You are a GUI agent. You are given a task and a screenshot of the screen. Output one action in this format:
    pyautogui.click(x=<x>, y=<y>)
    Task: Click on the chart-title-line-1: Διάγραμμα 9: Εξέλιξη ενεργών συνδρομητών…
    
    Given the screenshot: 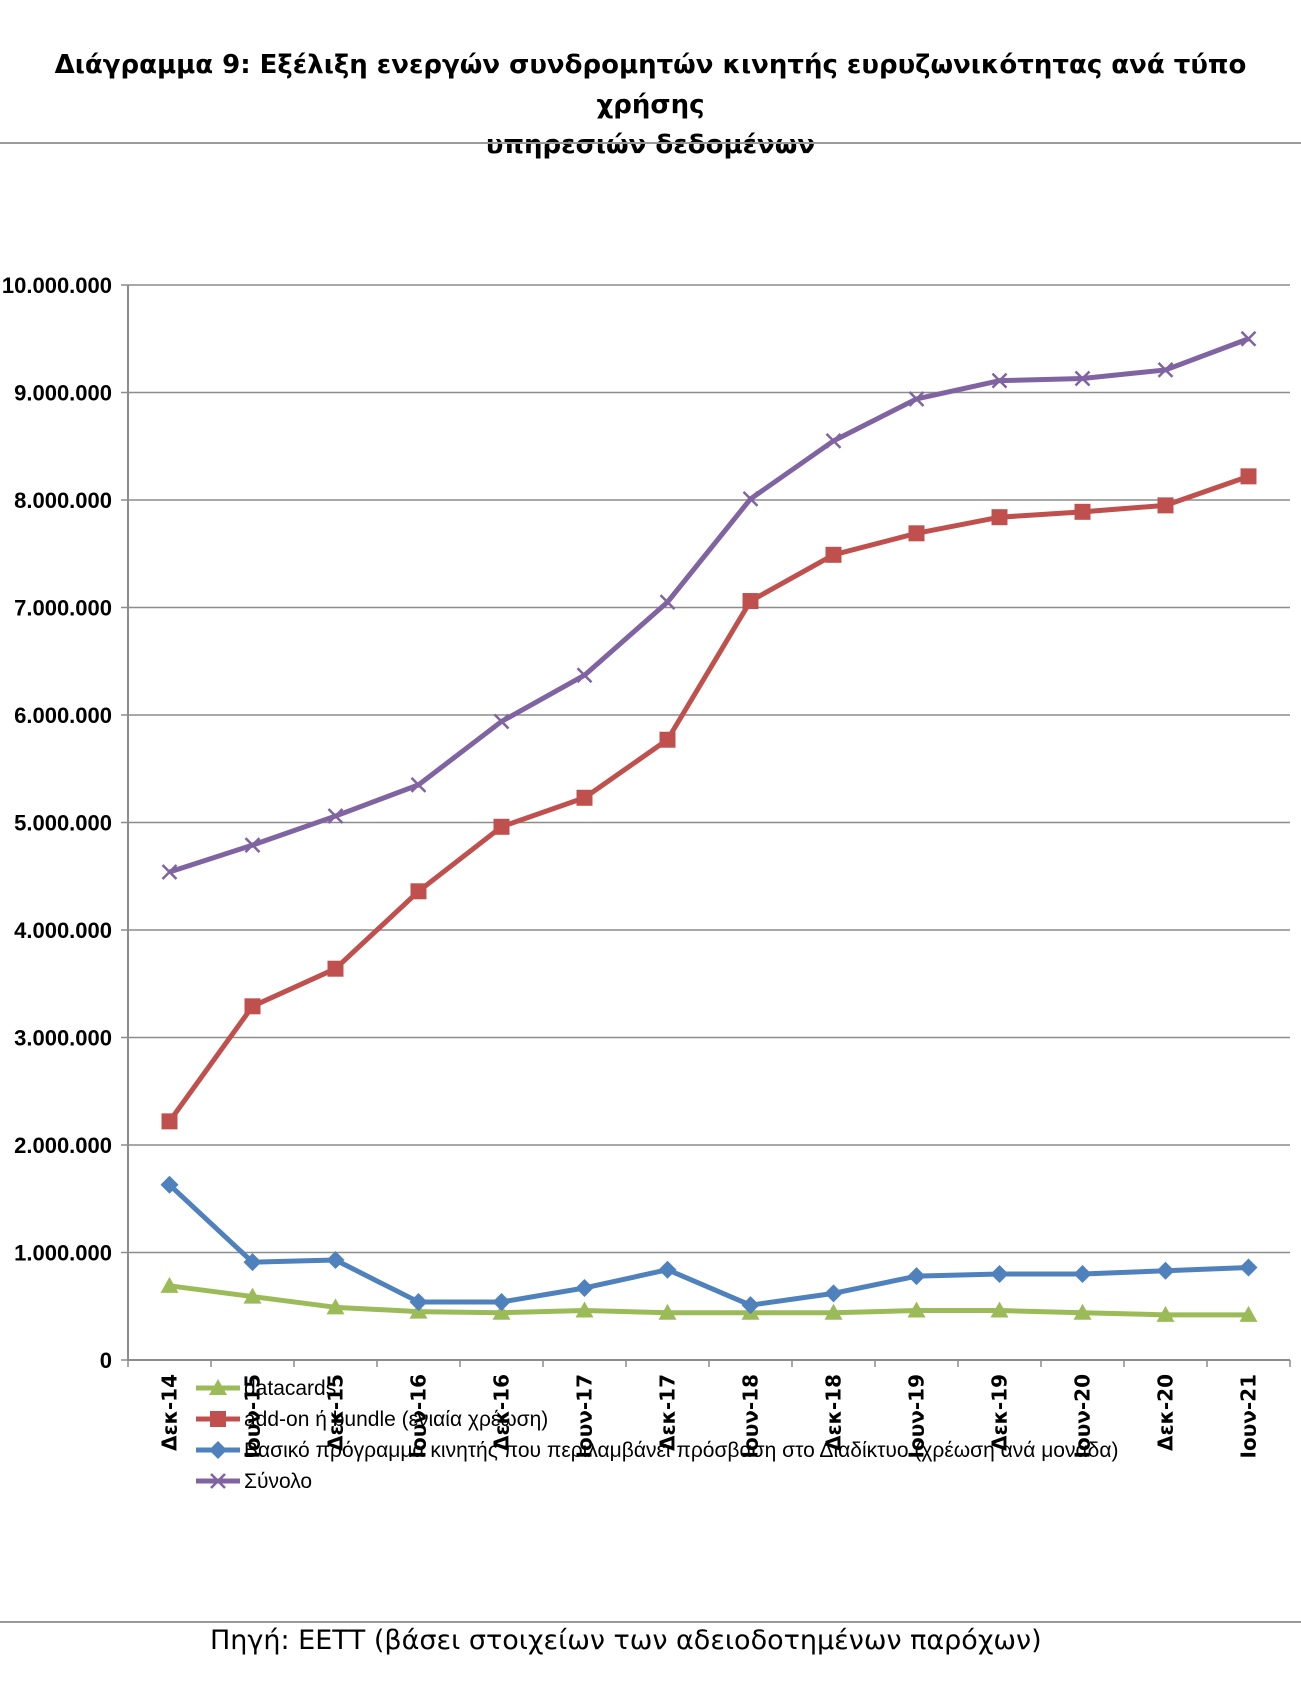 What is the action you would take?
    pyautogui.click(x=650, y=85)
    